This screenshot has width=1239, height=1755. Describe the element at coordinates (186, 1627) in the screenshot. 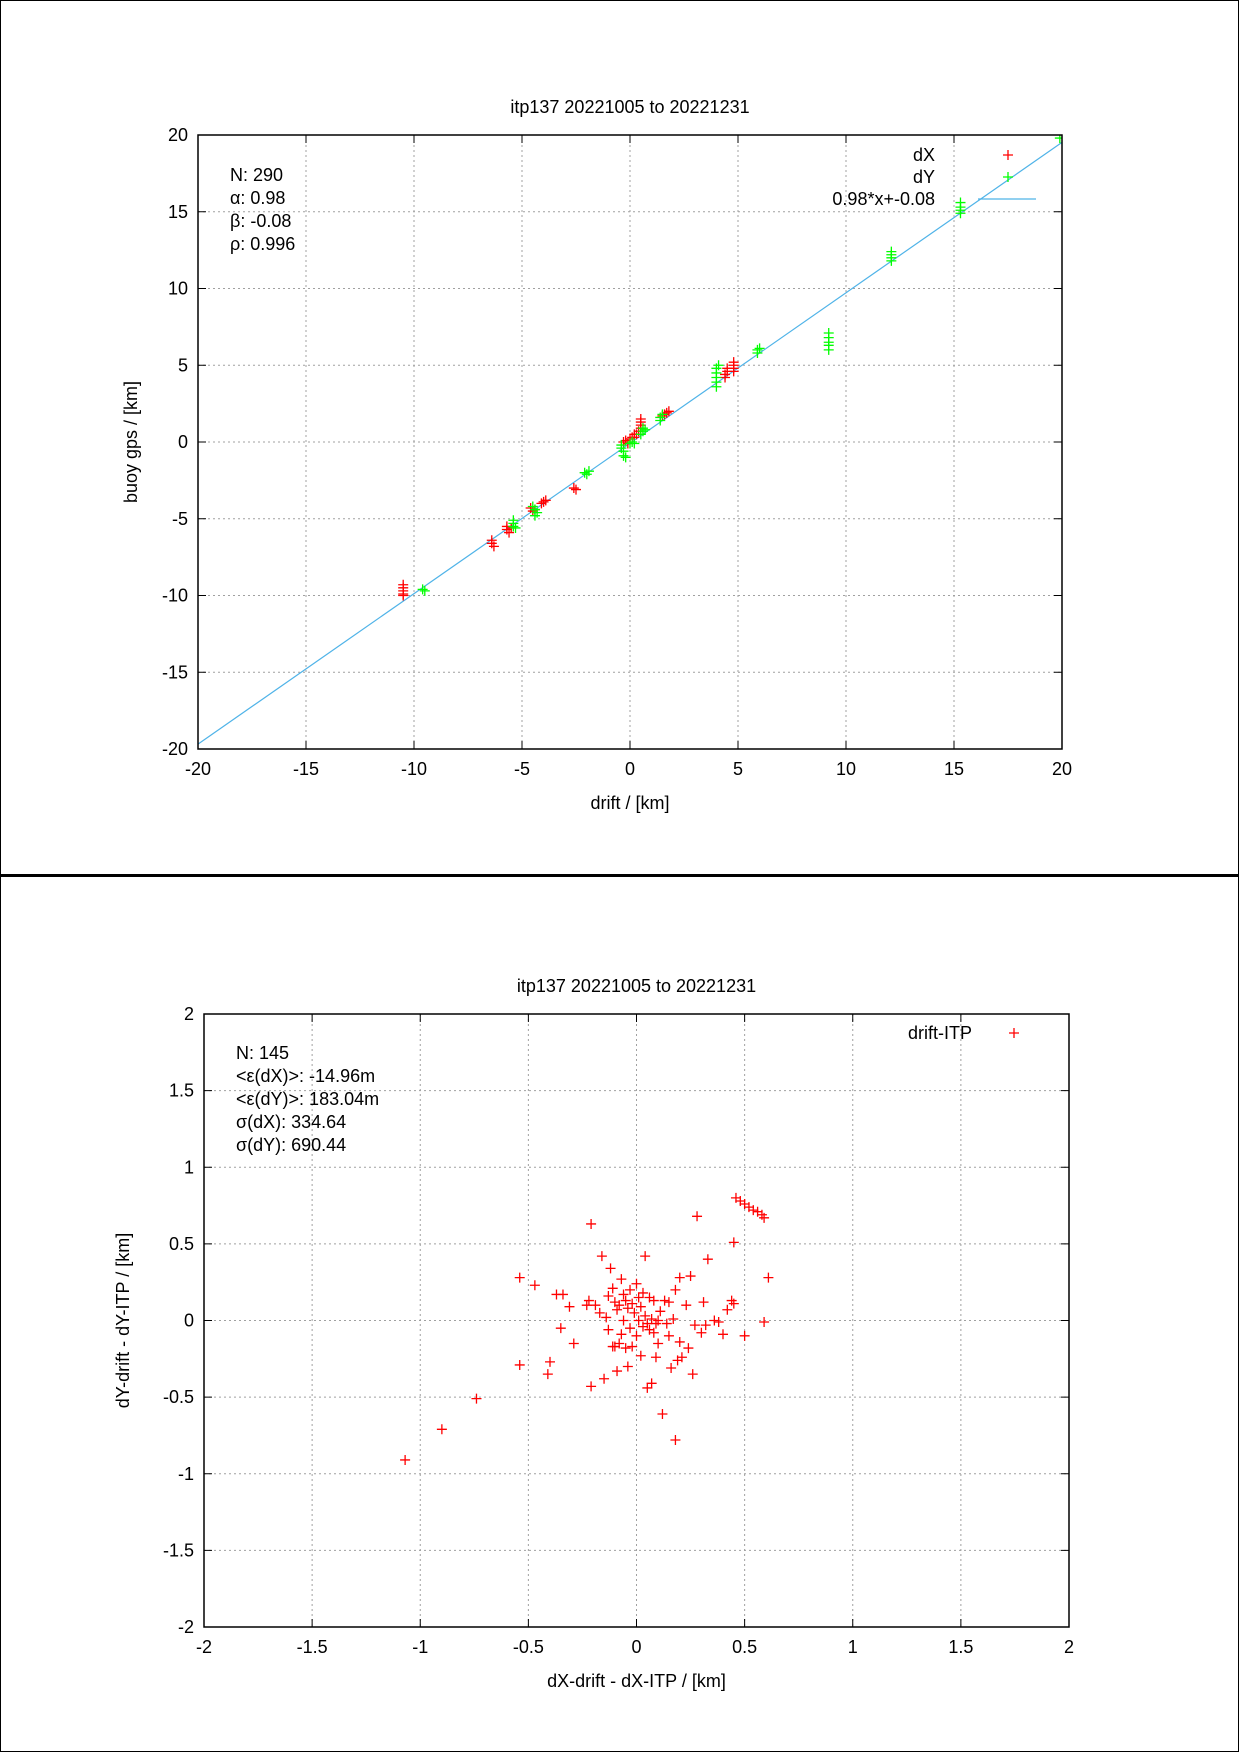

I see `y-tick-label: -2` at that location.